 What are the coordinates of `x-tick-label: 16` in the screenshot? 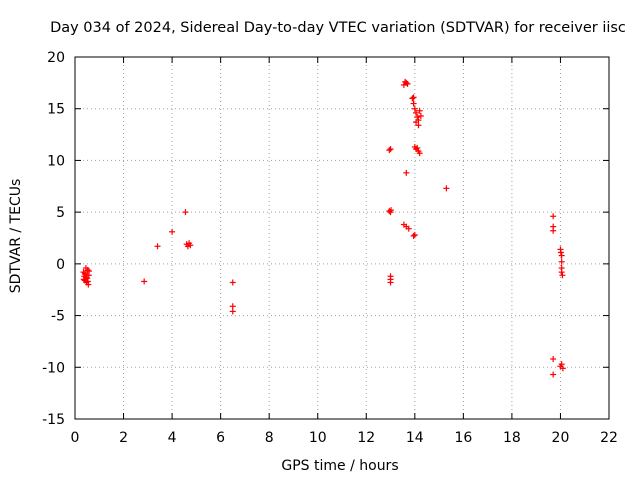 It's located at (463, 438).